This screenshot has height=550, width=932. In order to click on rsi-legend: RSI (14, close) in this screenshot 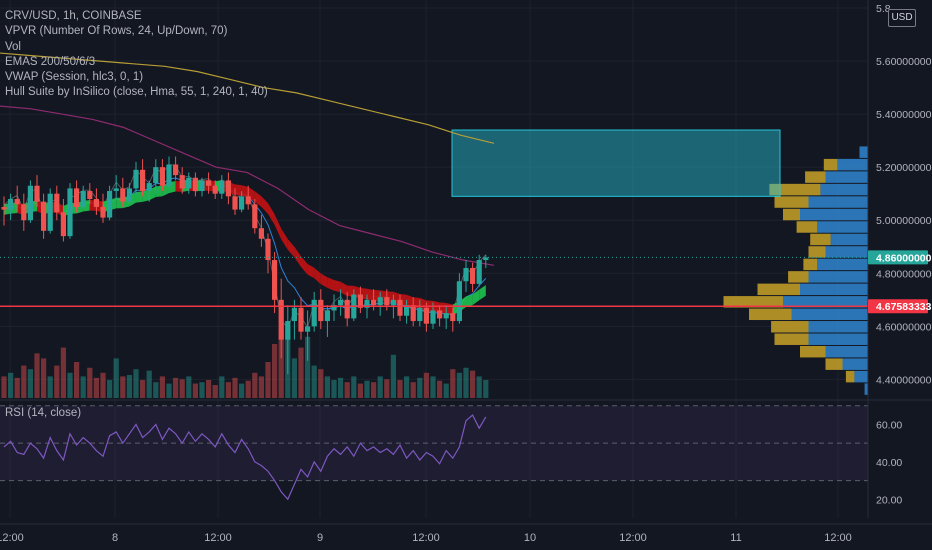, I will do `click(43, 413)`.